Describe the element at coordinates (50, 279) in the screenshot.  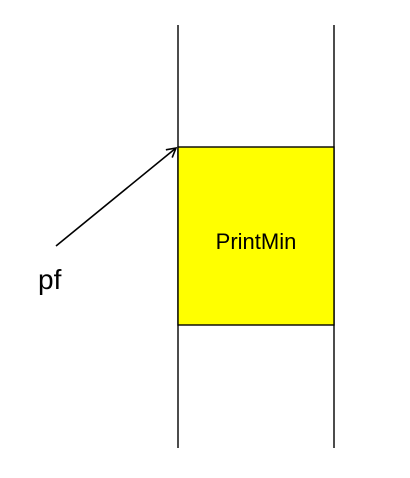
I see `pf-pointer-label: pf` at that location.